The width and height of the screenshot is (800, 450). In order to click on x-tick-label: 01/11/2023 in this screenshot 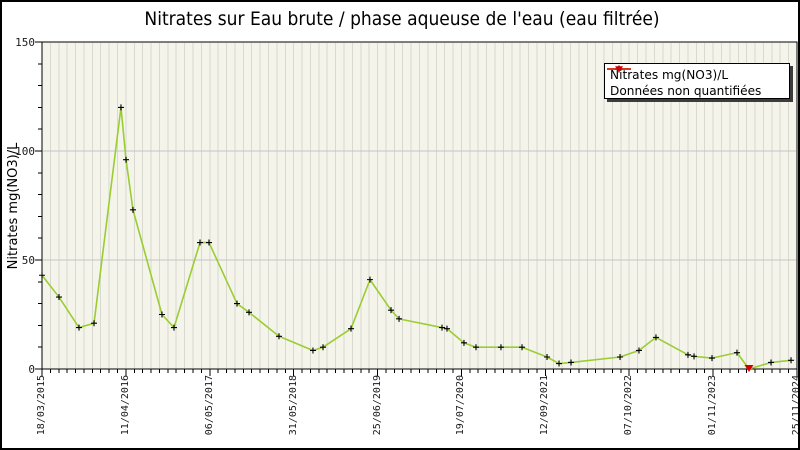, I will do `click(713, 405)`.